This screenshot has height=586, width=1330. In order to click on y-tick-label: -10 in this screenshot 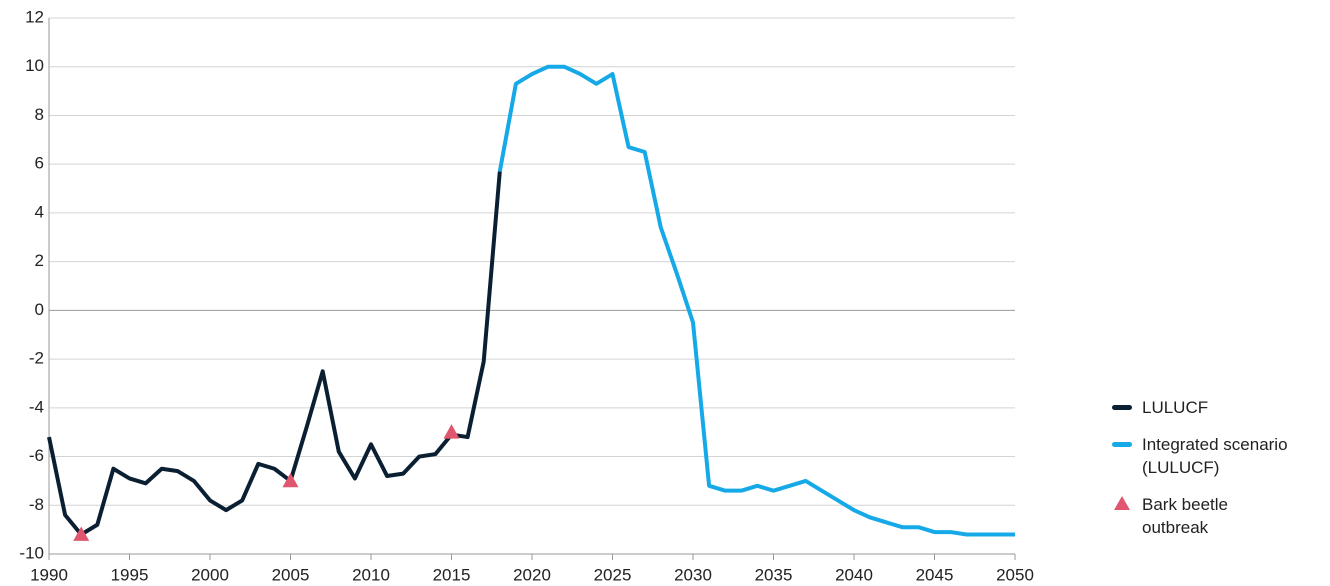, I will do `click(31, 552)`.